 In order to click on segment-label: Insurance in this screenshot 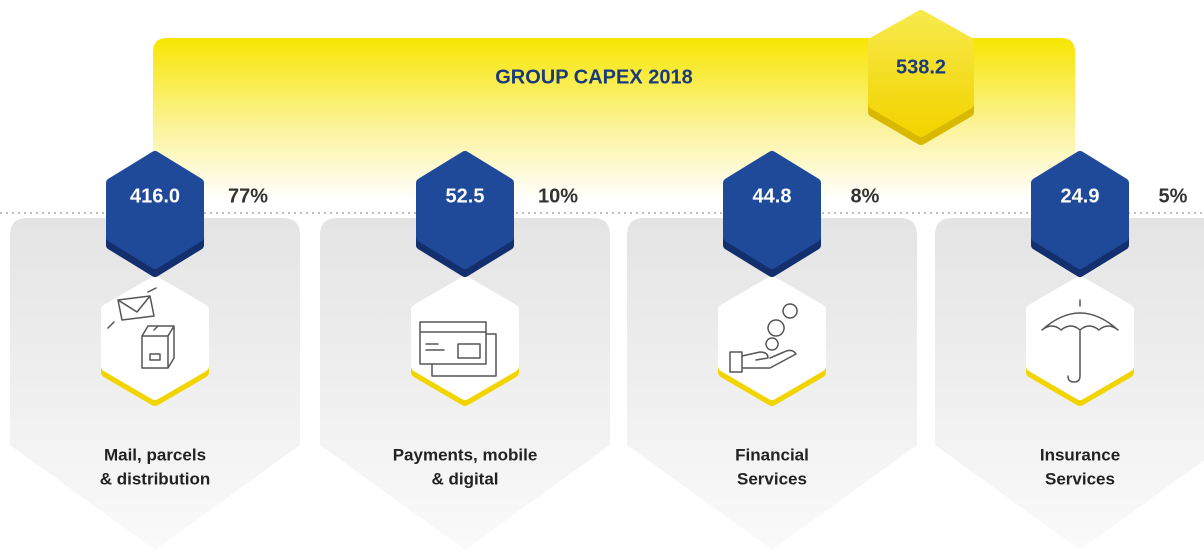, I will do `click(1080, 454)`.